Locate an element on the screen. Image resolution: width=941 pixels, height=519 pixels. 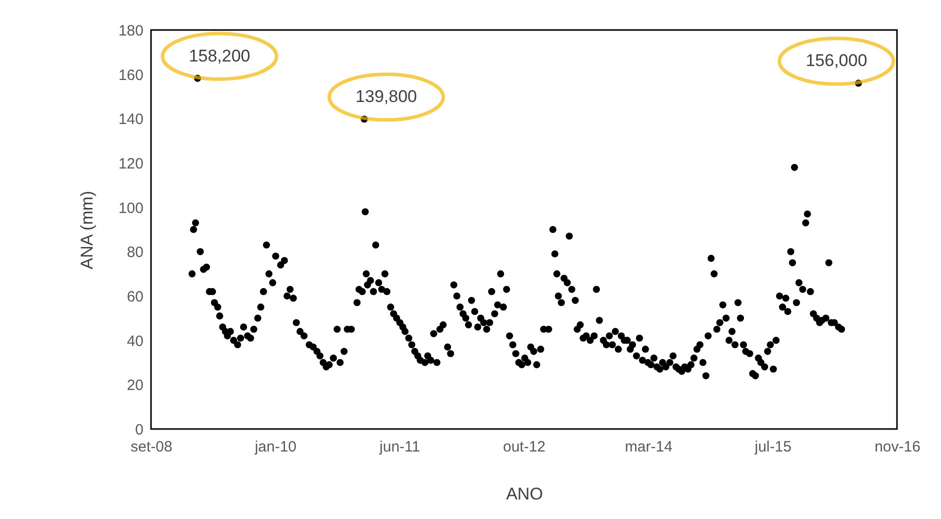
y-tick-label: 100 is located at coordinates (131, 208).